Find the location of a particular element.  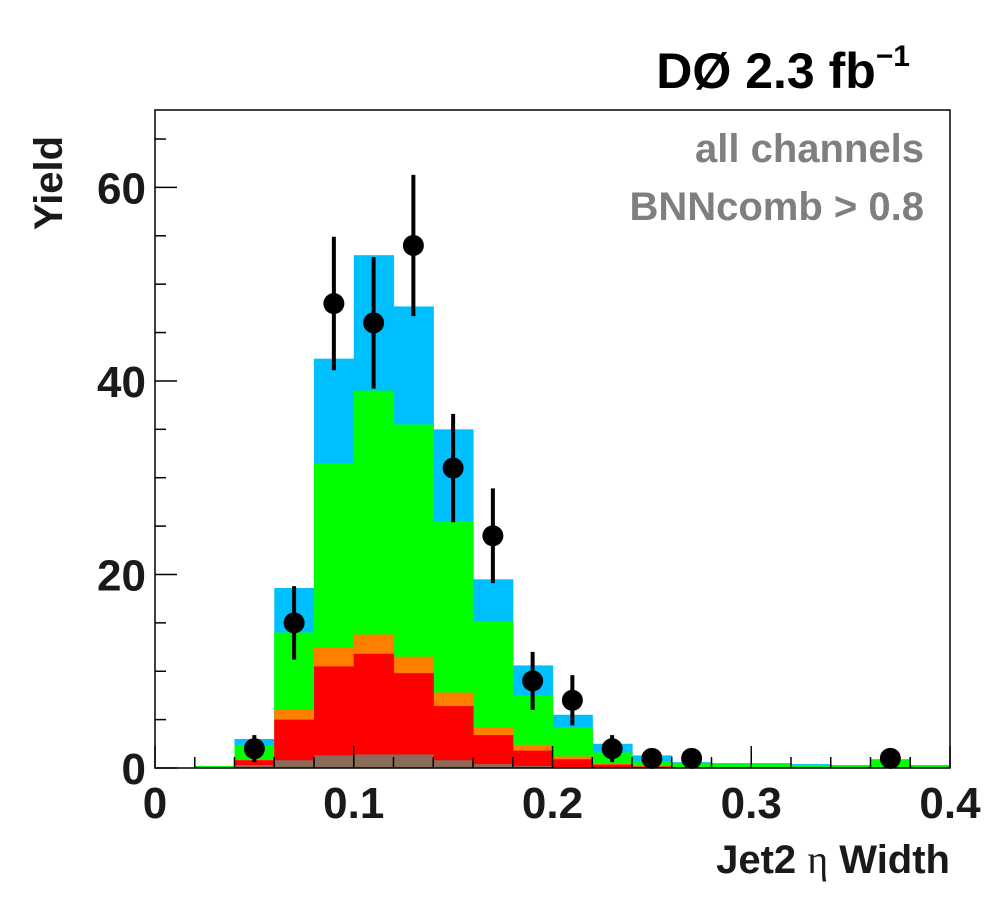

chart-title-superscript: −1 is located at coordinates (893, 56).